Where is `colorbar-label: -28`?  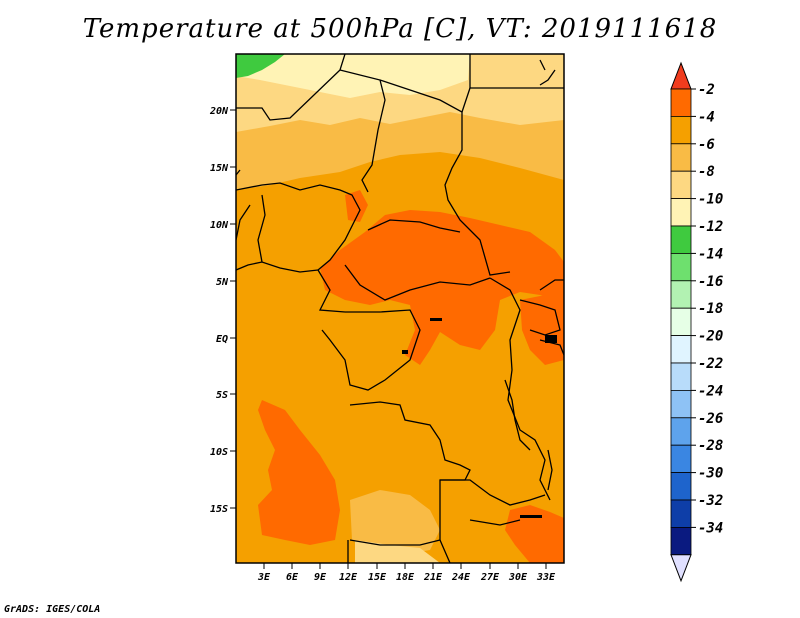
colorbar-label: -28 is located at coordinates (710, 446).